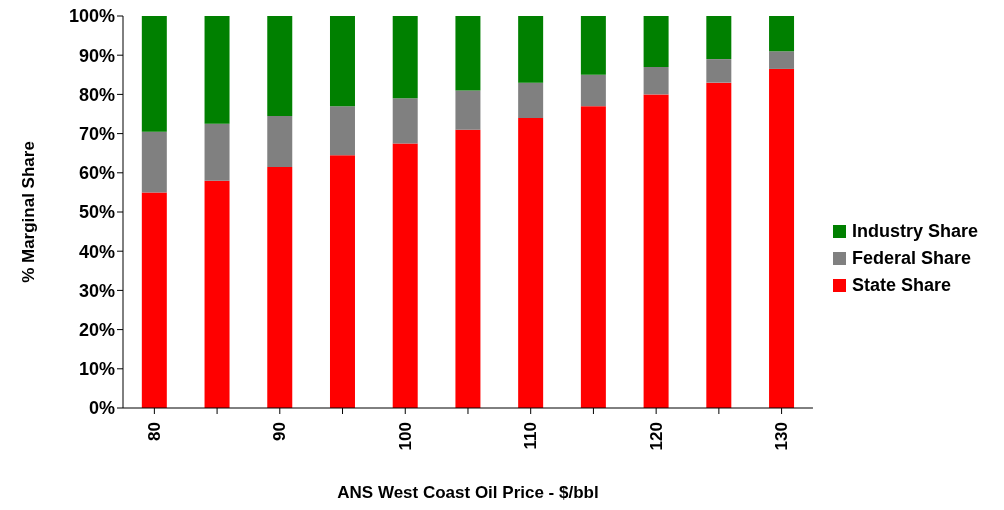  I want to click on y-tick-label: 20%, so click(96, 329).